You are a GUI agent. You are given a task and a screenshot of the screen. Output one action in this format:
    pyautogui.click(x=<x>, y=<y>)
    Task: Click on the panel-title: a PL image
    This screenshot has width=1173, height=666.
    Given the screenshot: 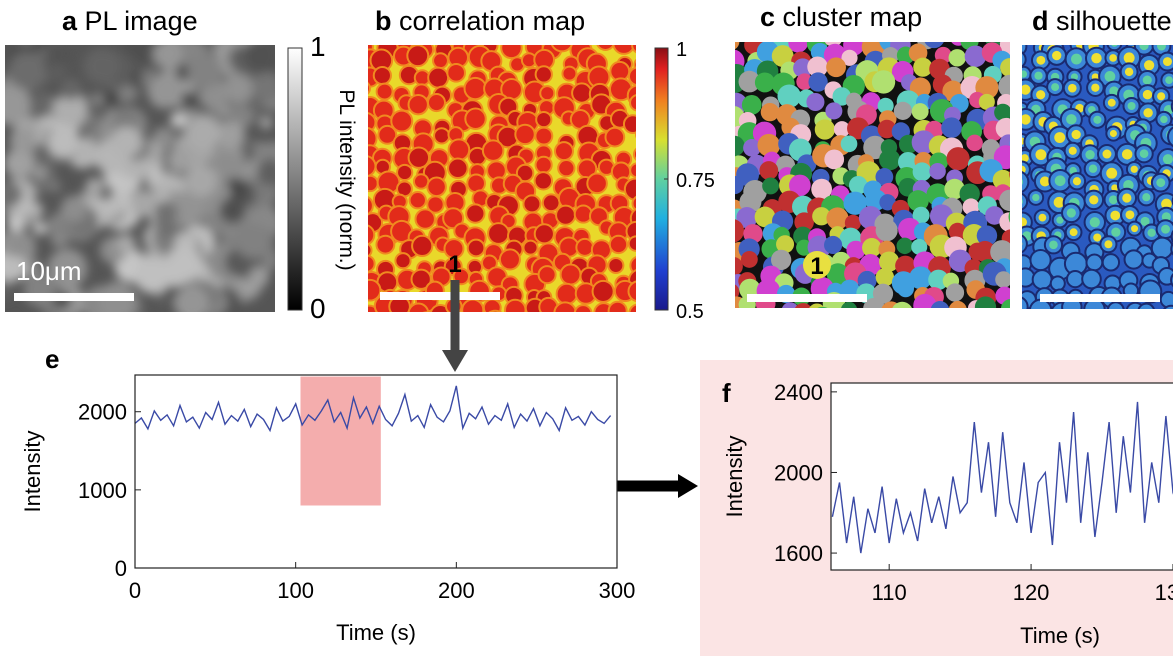 What is the action you would take?
    pyautogui.click(x=130, y=21)
    